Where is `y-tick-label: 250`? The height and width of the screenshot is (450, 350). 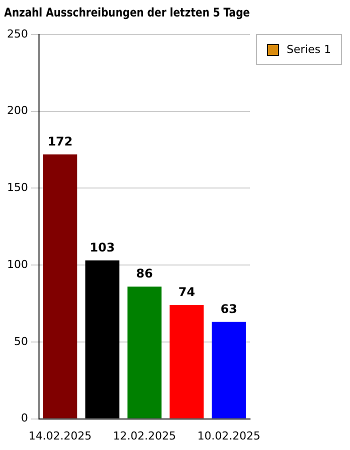 y-tick-label: 250 is located at coordinates (17, 33).